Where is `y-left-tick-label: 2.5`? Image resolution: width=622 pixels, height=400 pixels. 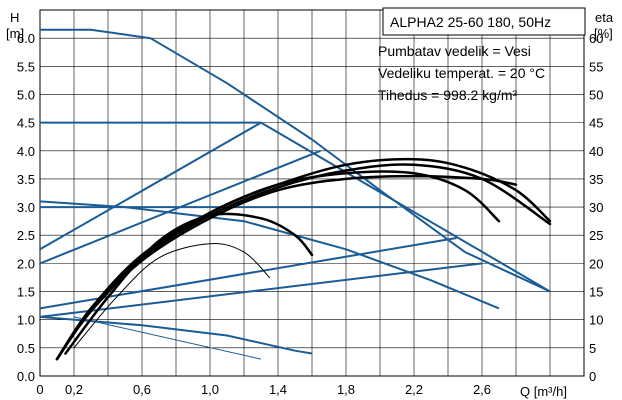 y-left-tick-label: 2.5 is located at coordinates (26, 235).